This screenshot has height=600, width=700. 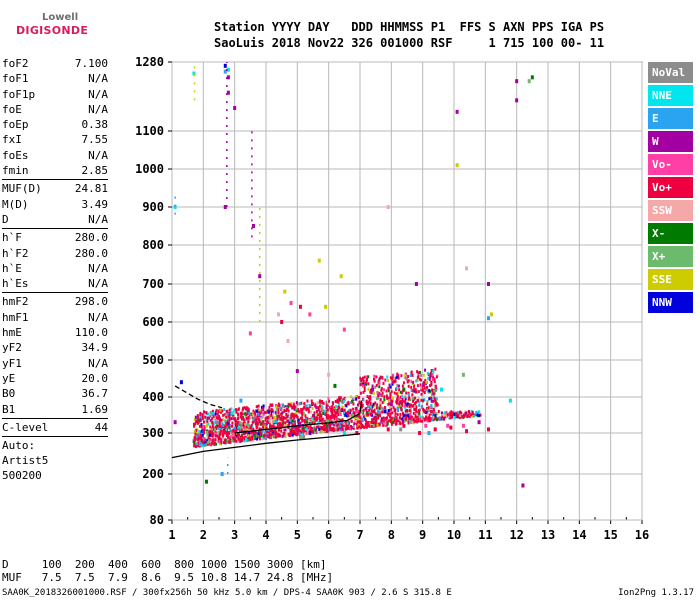 I want to click on param-value: 1.69, so click(x=95, y=409).